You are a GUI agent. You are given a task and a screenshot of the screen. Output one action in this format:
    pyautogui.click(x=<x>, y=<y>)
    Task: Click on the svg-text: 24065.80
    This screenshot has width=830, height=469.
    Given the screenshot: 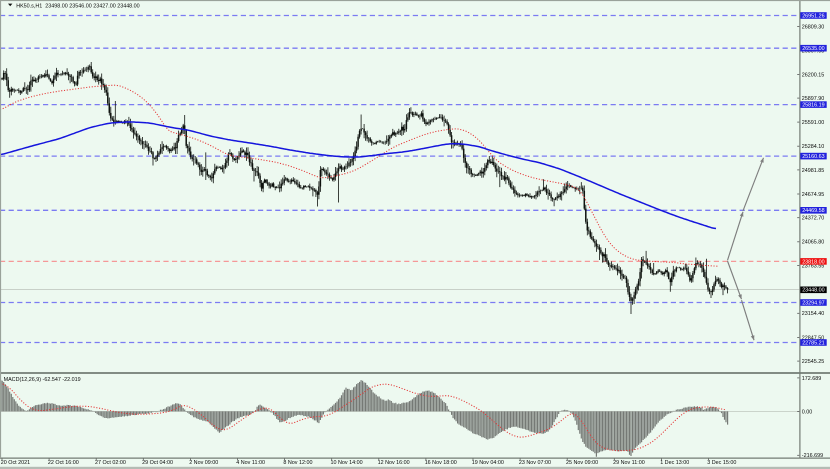 What is the action you would take?
    pyautogui.click(x=813, y=243)
    